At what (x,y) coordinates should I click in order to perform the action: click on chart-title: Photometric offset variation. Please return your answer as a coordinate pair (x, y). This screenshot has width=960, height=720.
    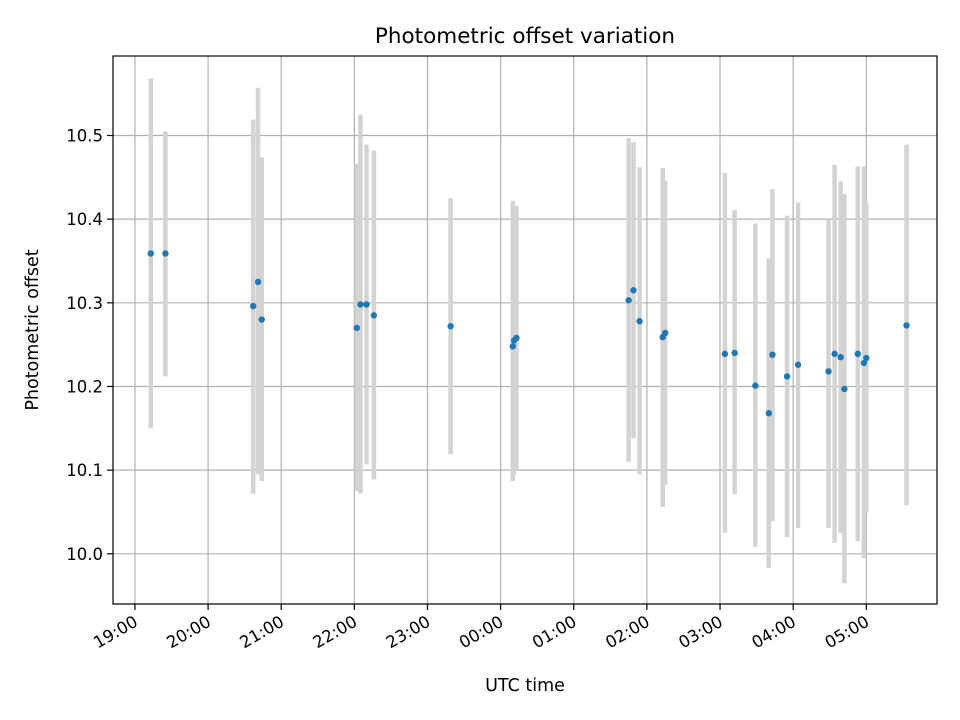
    Looking at the image, I should click on (525, 36).